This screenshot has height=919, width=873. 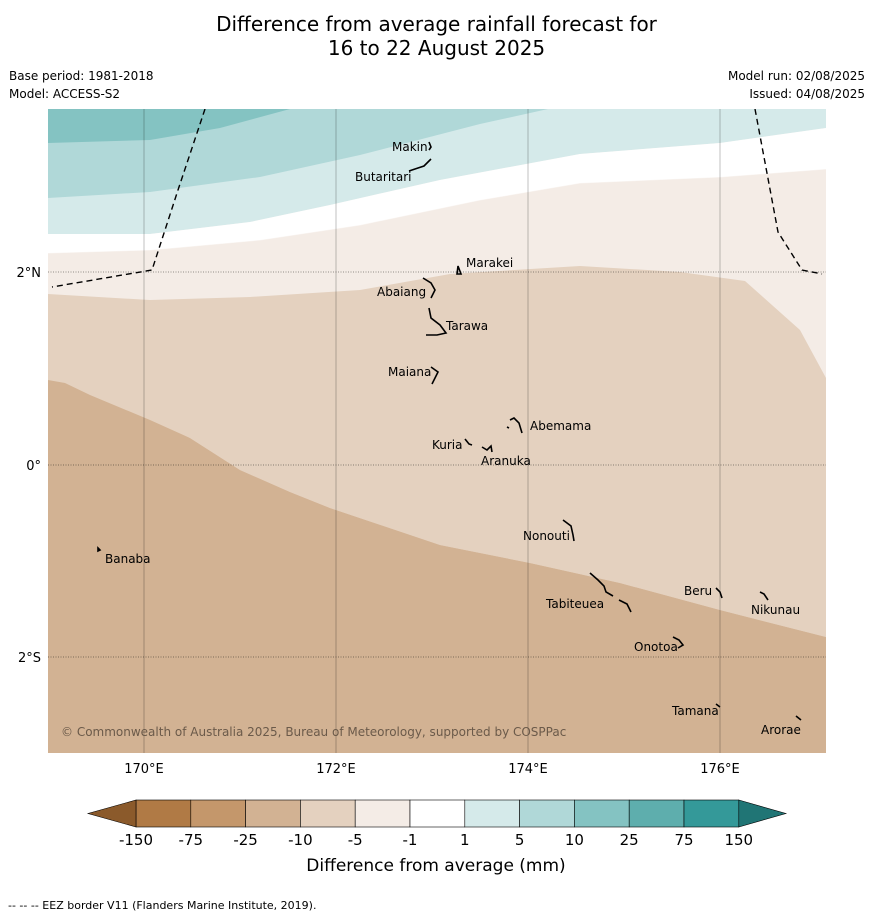 I want to click on island-label-tamana: Tamana, so click(x=695, y=711).